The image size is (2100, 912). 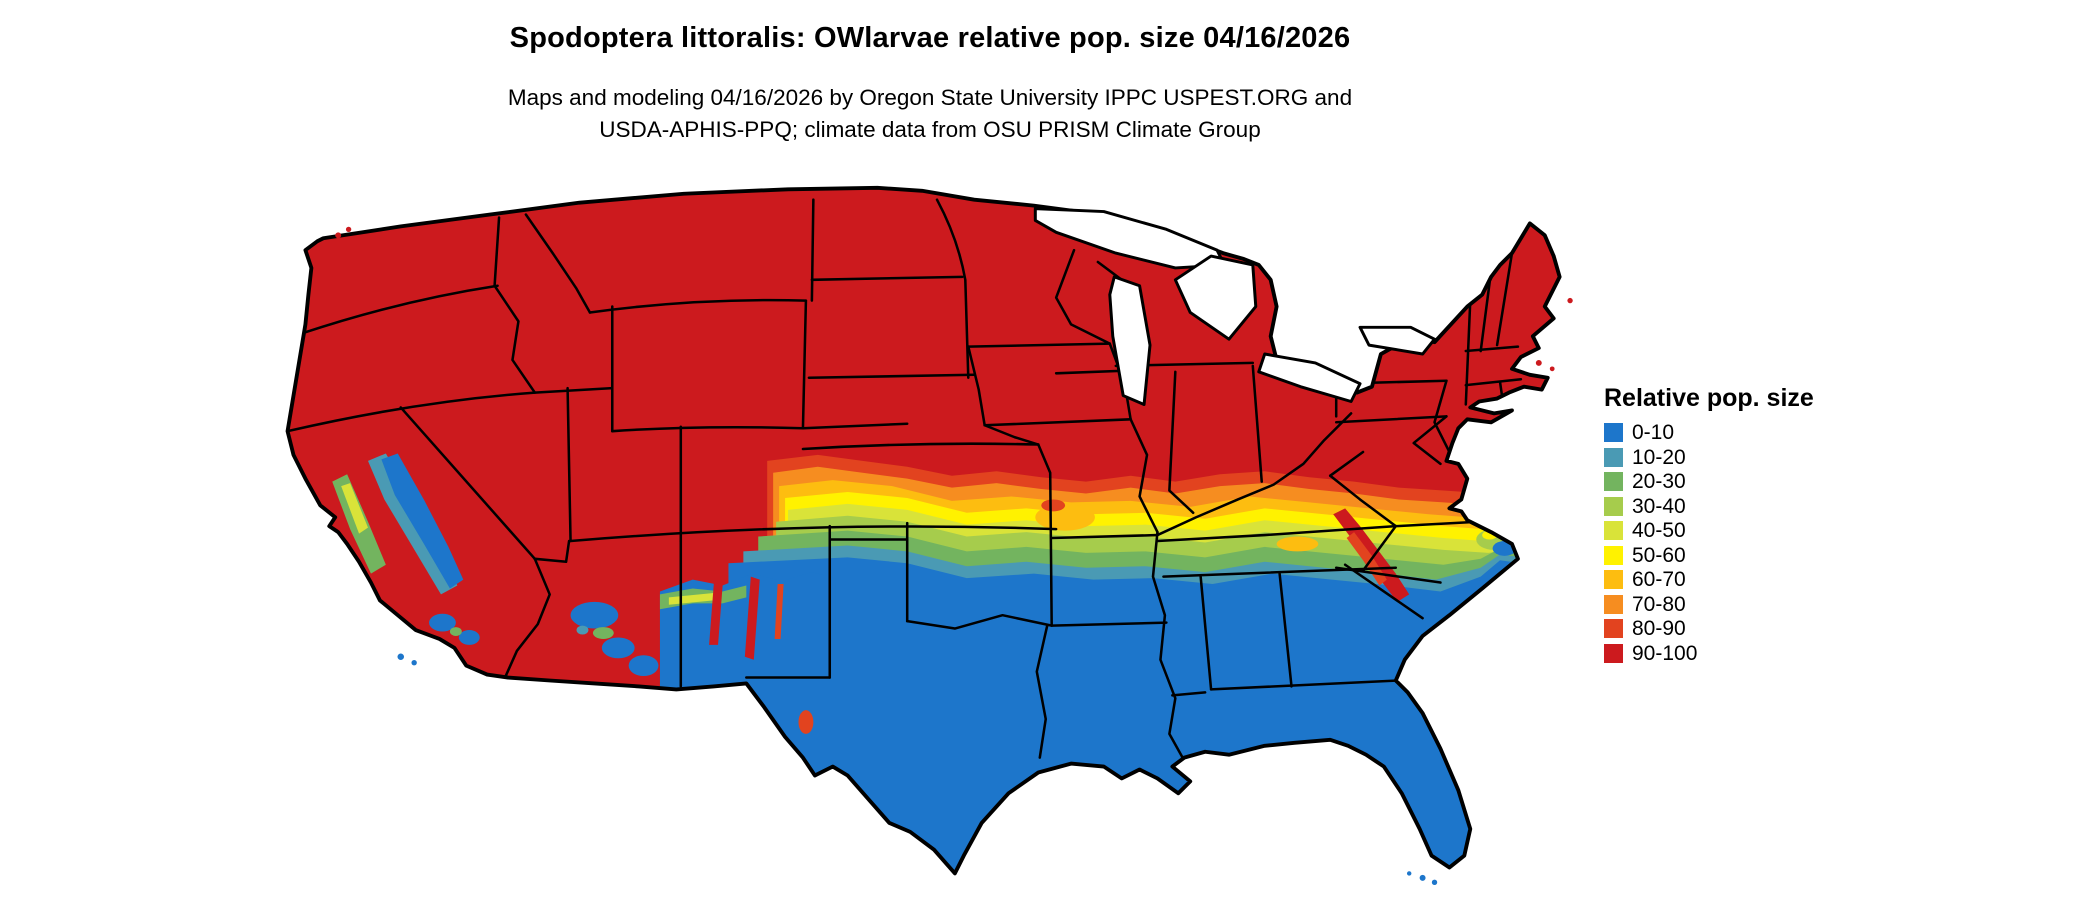 I want to click on legend-item-label: 70-80, so click(x=1659, y=604).